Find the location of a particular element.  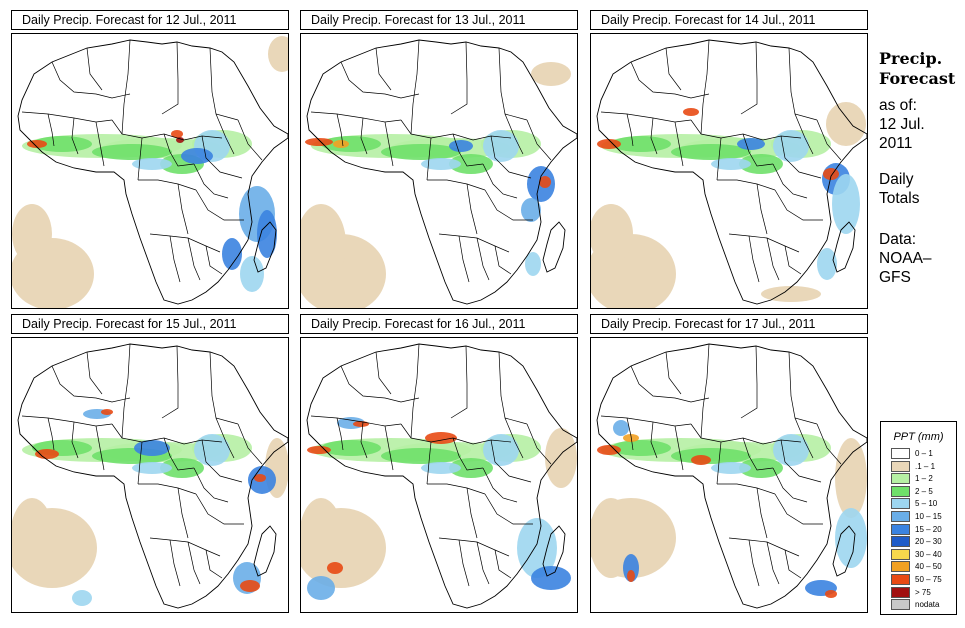

legend-label: .1 – 1 is located at coordinates (925, 466).